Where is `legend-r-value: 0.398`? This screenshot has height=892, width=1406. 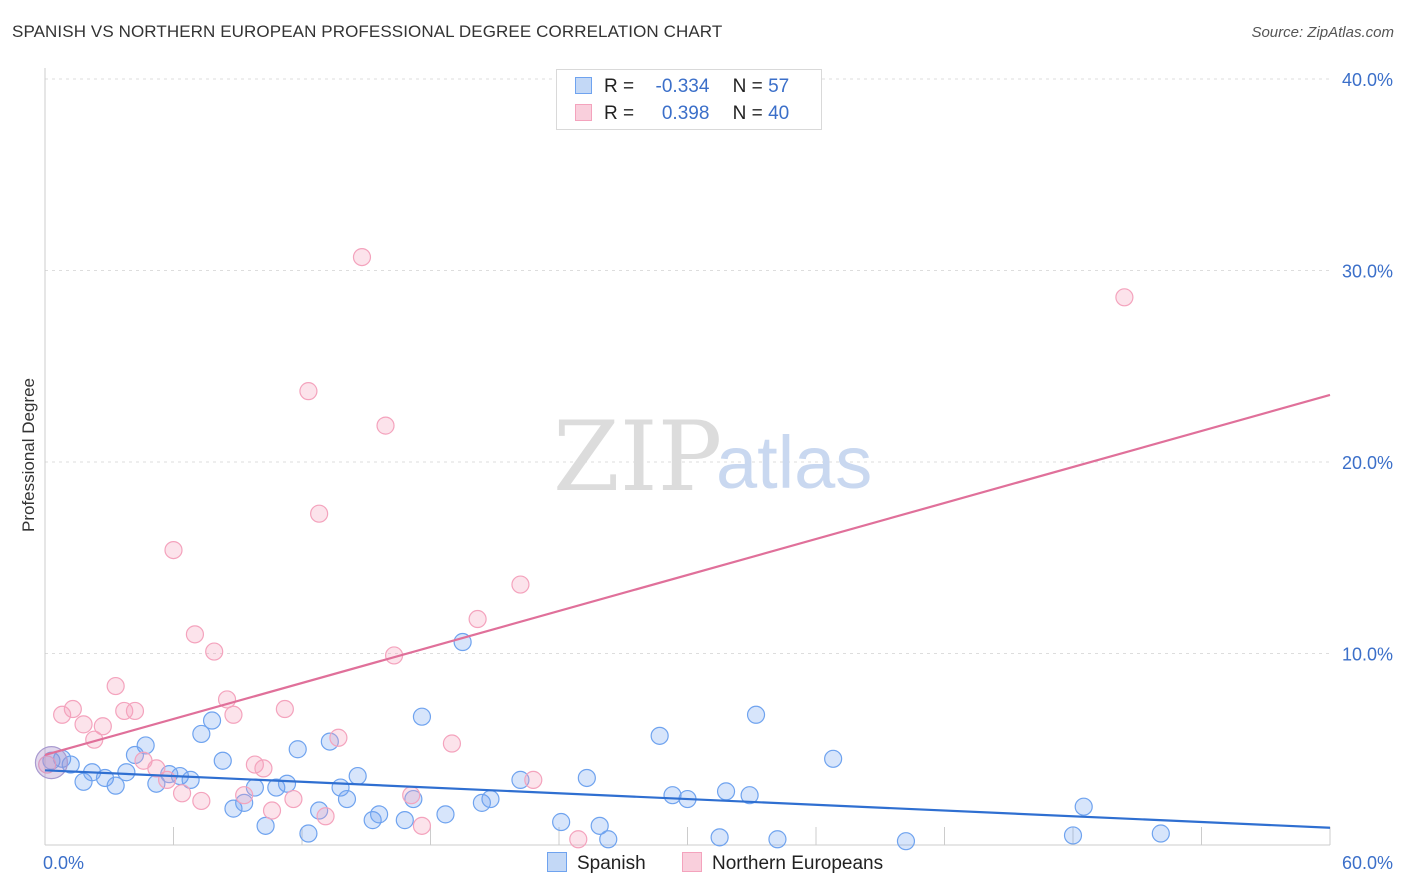
legend-r-value: 0.398 is located at coordinates (685, 113).